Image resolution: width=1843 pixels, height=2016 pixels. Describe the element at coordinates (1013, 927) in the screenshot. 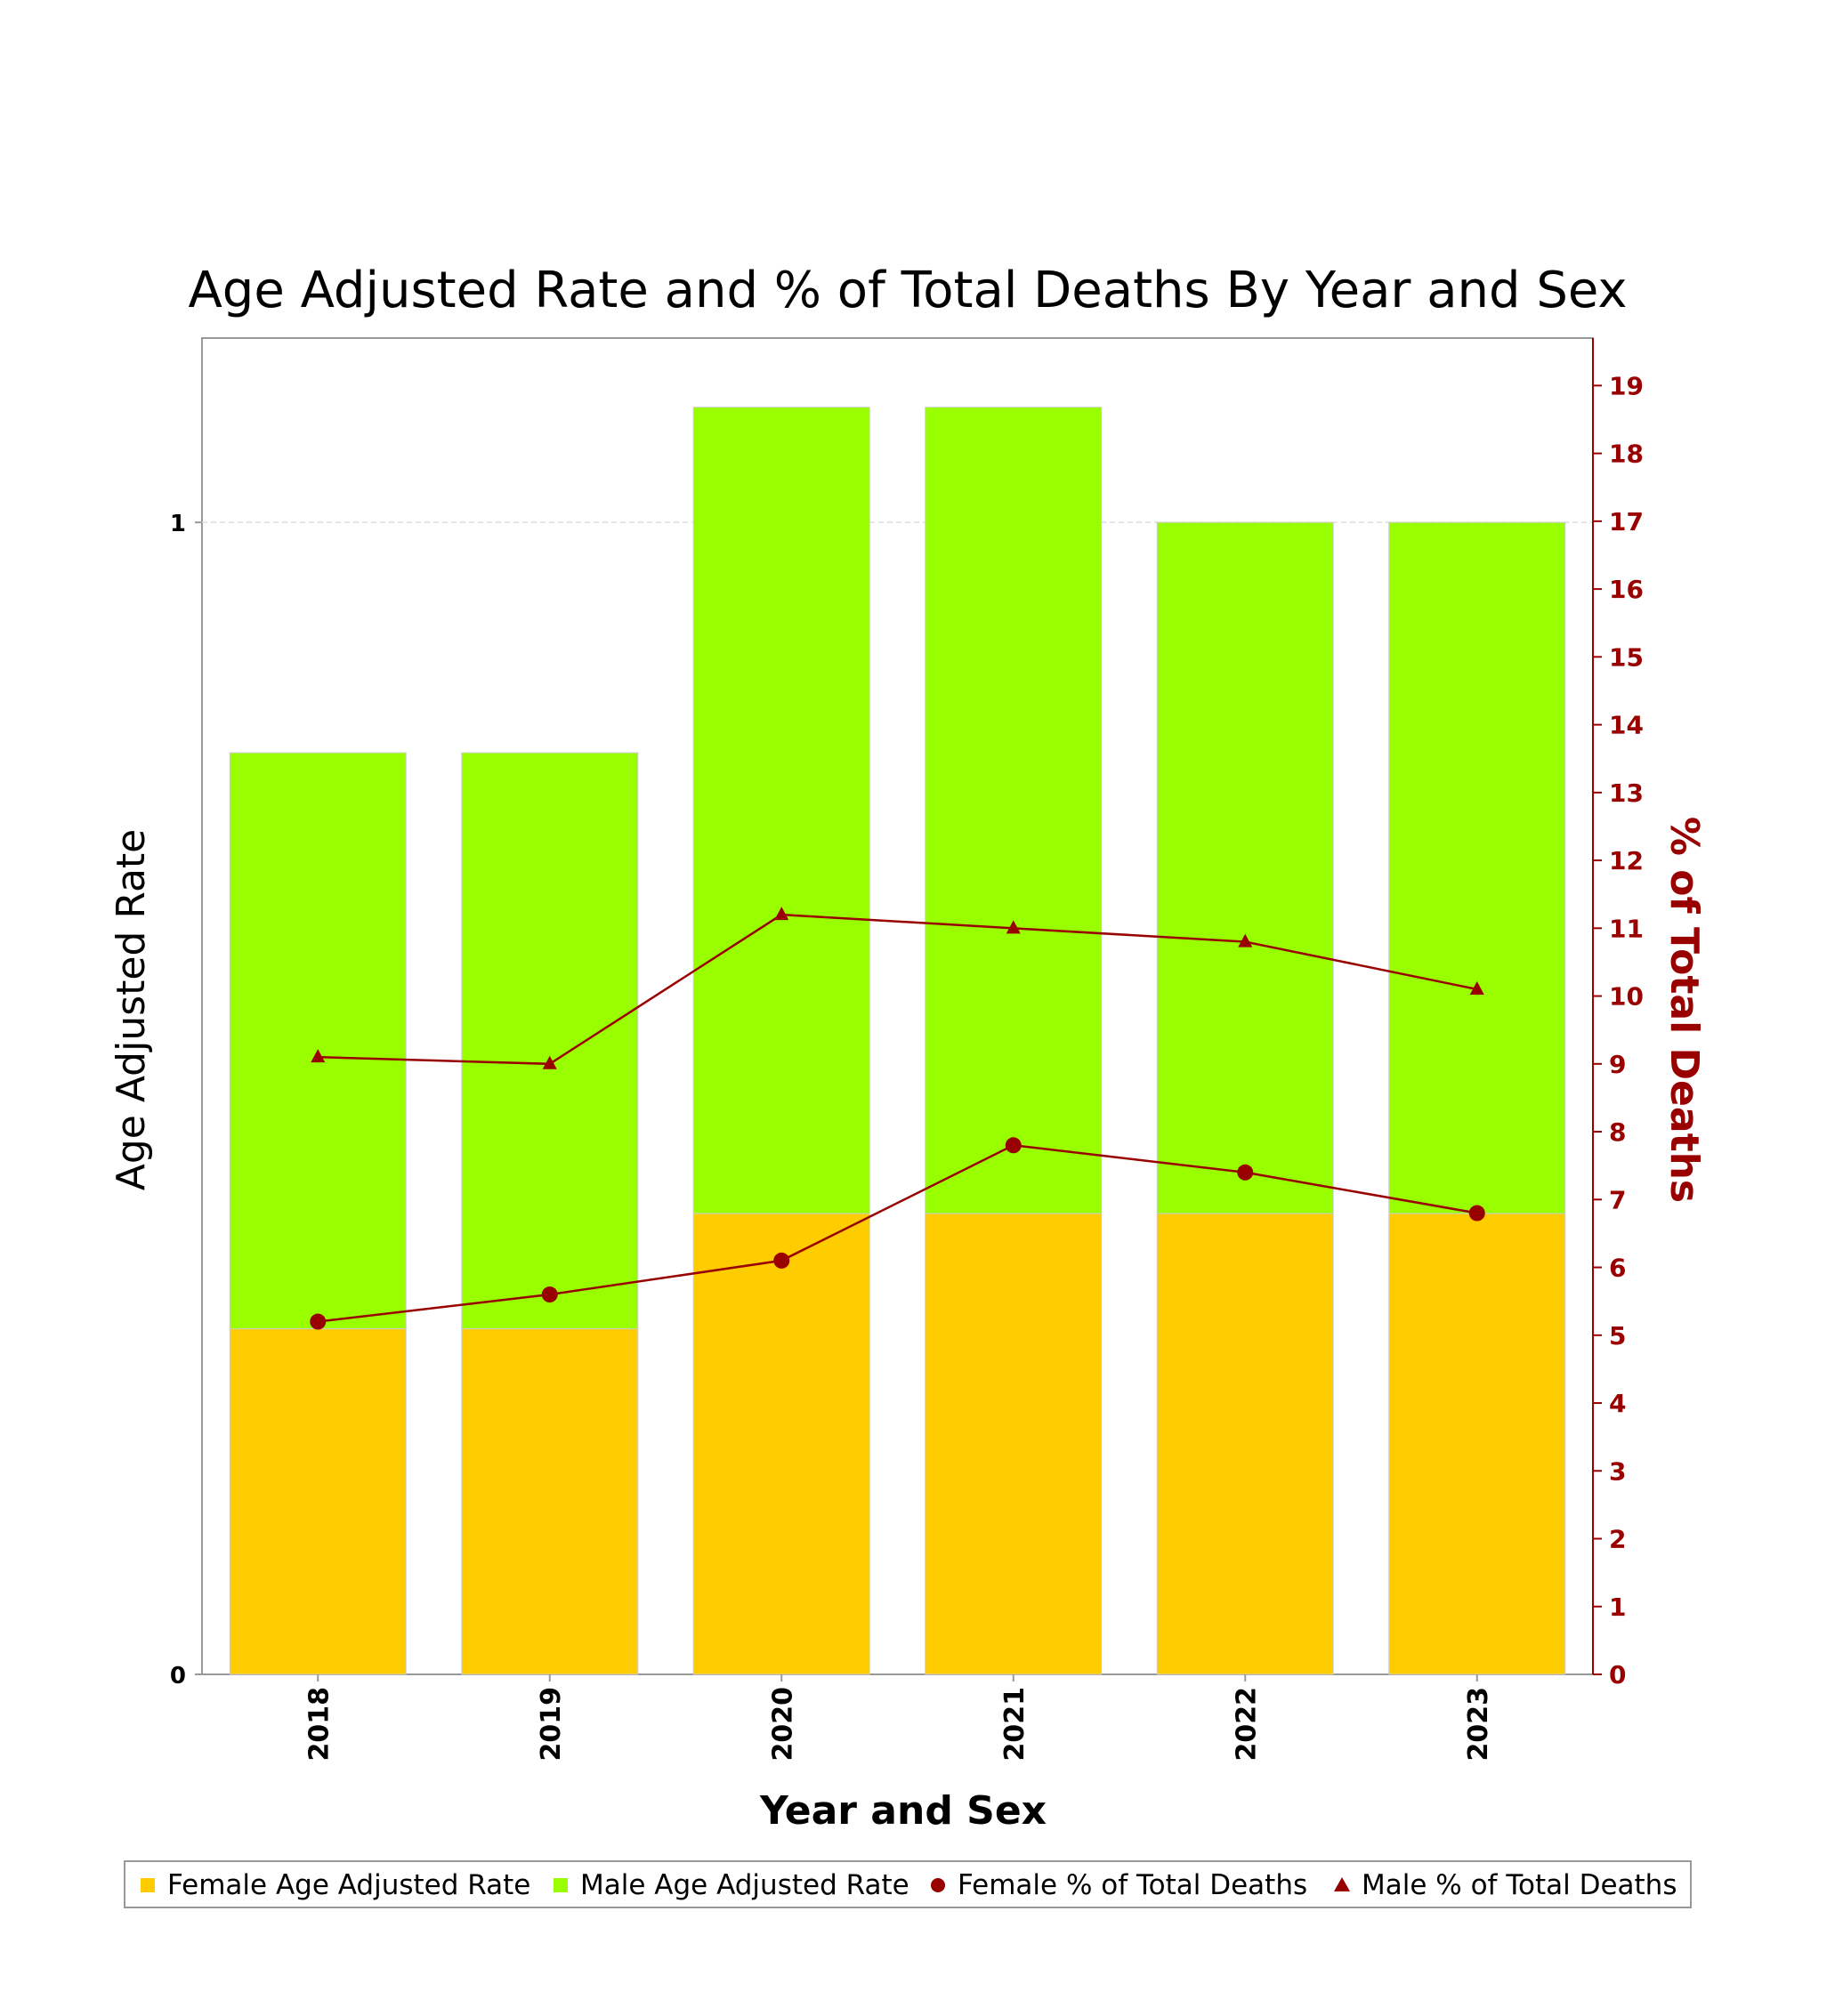

I see `point-male-pct-2021` at that location.